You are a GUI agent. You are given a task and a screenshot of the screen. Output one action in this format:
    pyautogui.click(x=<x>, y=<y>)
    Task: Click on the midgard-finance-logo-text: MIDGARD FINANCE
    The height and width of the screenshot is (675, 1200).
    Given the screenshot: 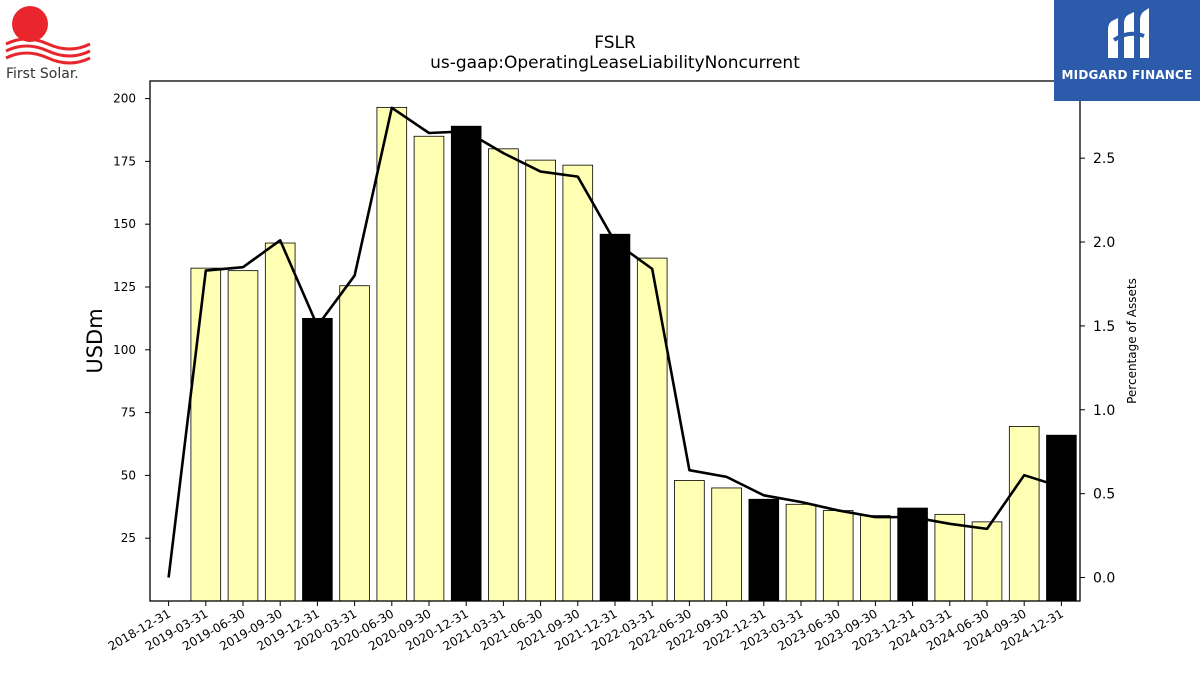 What is the action you would take?
    pyautogui.click(x=1127, y=75)
    